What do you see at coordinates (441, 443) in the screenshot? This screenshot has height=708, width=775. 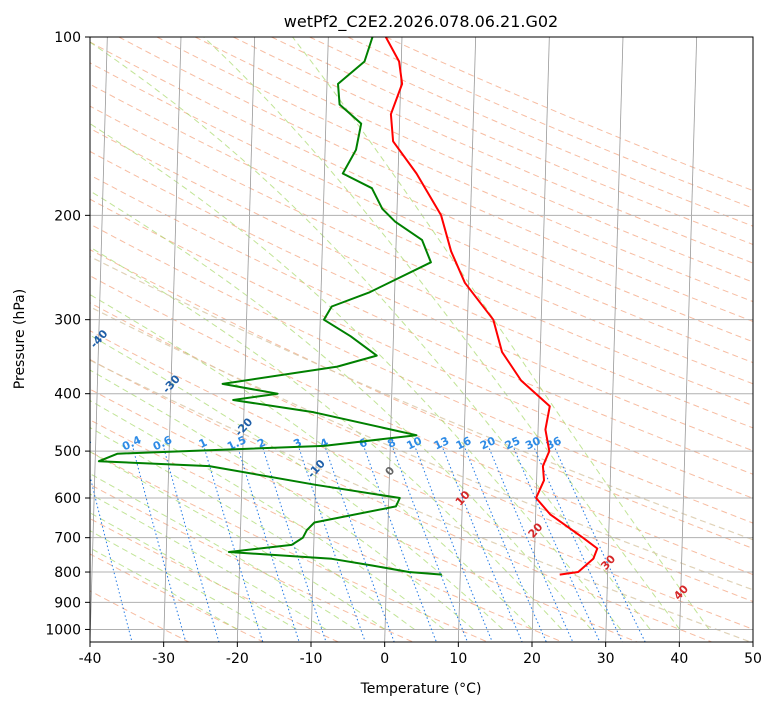 I see `mixing-ratio-label: 13` at bounding box center [441, 443].